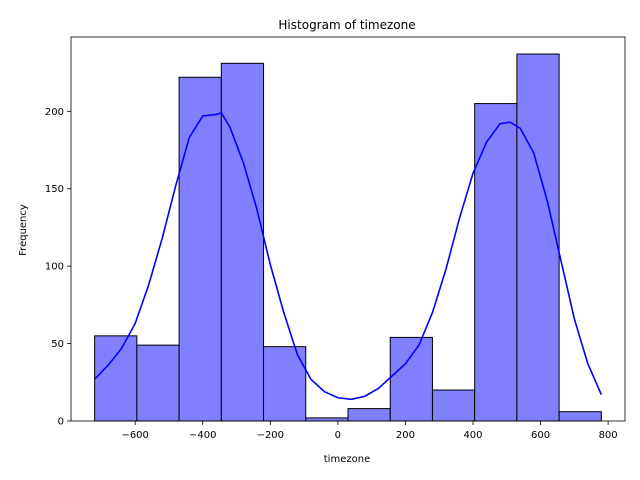  I want to click on x-tick-label: 600, so click(540, 435).